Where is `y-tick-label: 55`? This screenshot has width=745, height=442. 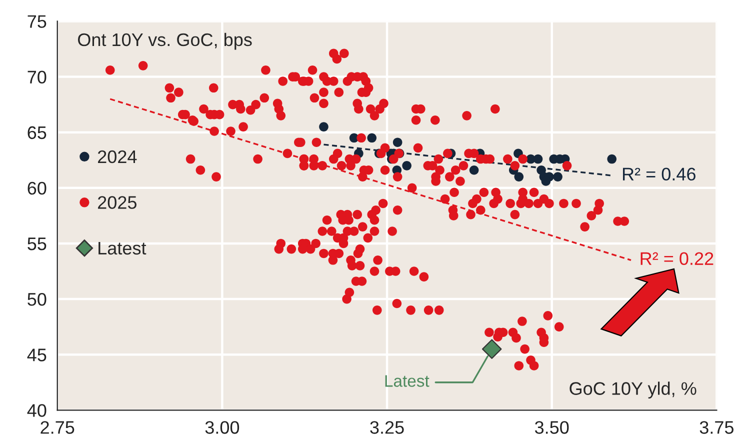
y-tick-label: 55 is located at coordinates (37, 244).